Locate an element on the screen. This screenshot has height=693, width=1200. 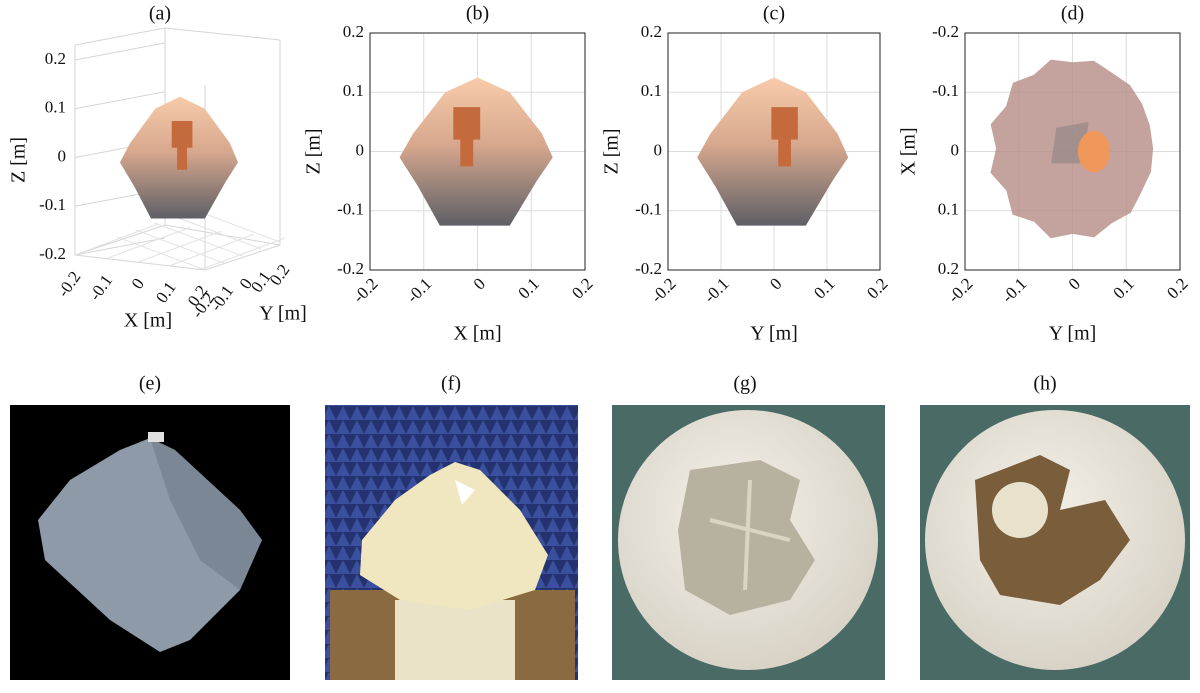
photo-e is located at coordinates (150, 542).